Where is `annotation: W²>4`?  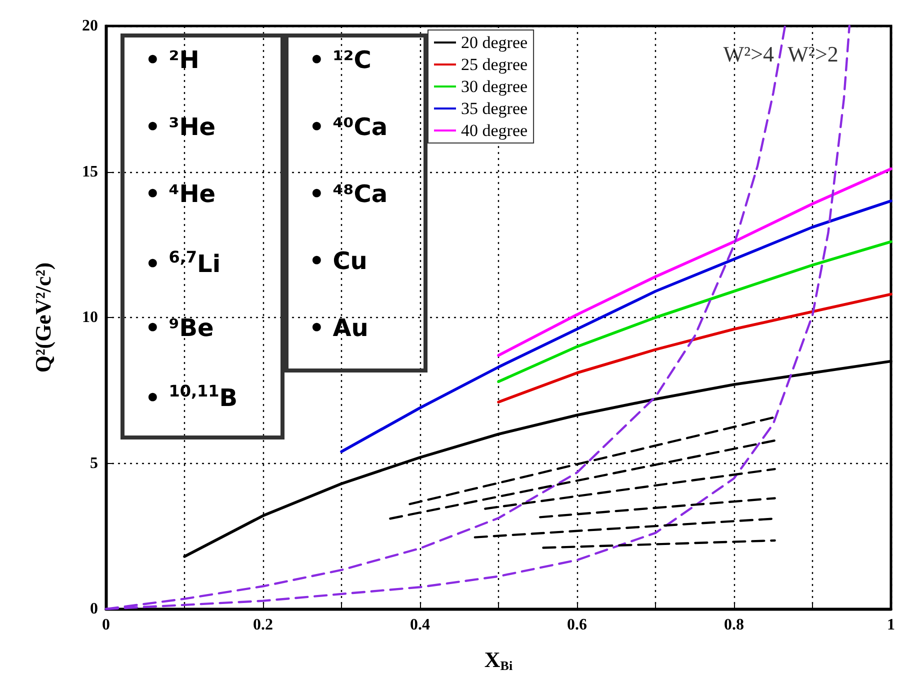 annotation: W²>4 is located at coordinates (748, 54).